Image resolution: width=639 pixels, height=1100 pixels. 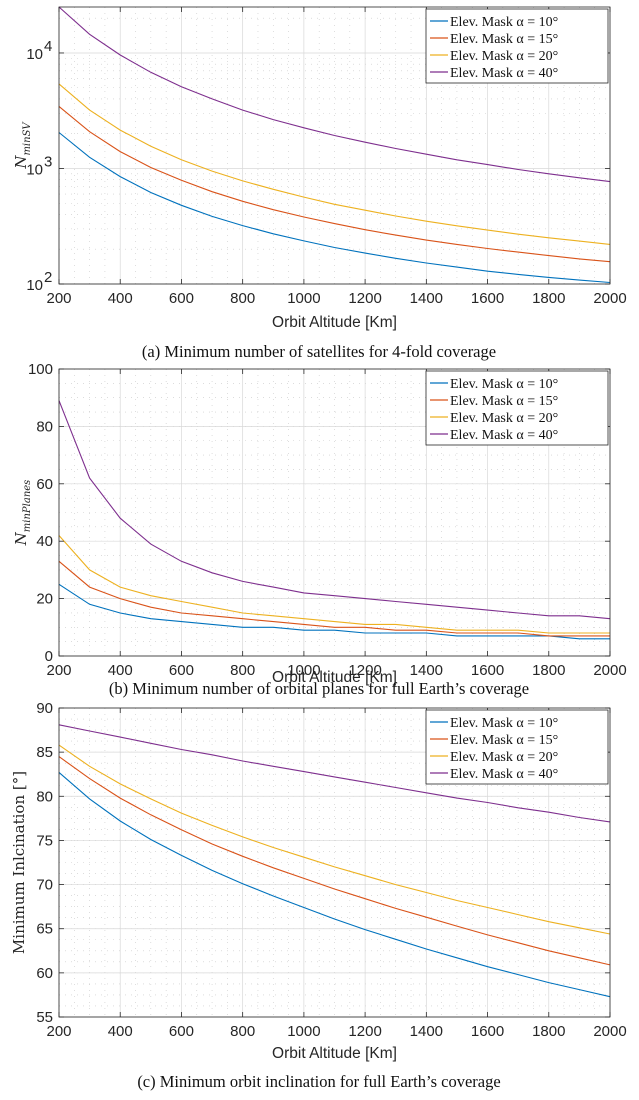 What do you see at coordinates (44, 1017) in the screenshot?
I see `y-tick-label: 55` at bounding box center [44, 1017].